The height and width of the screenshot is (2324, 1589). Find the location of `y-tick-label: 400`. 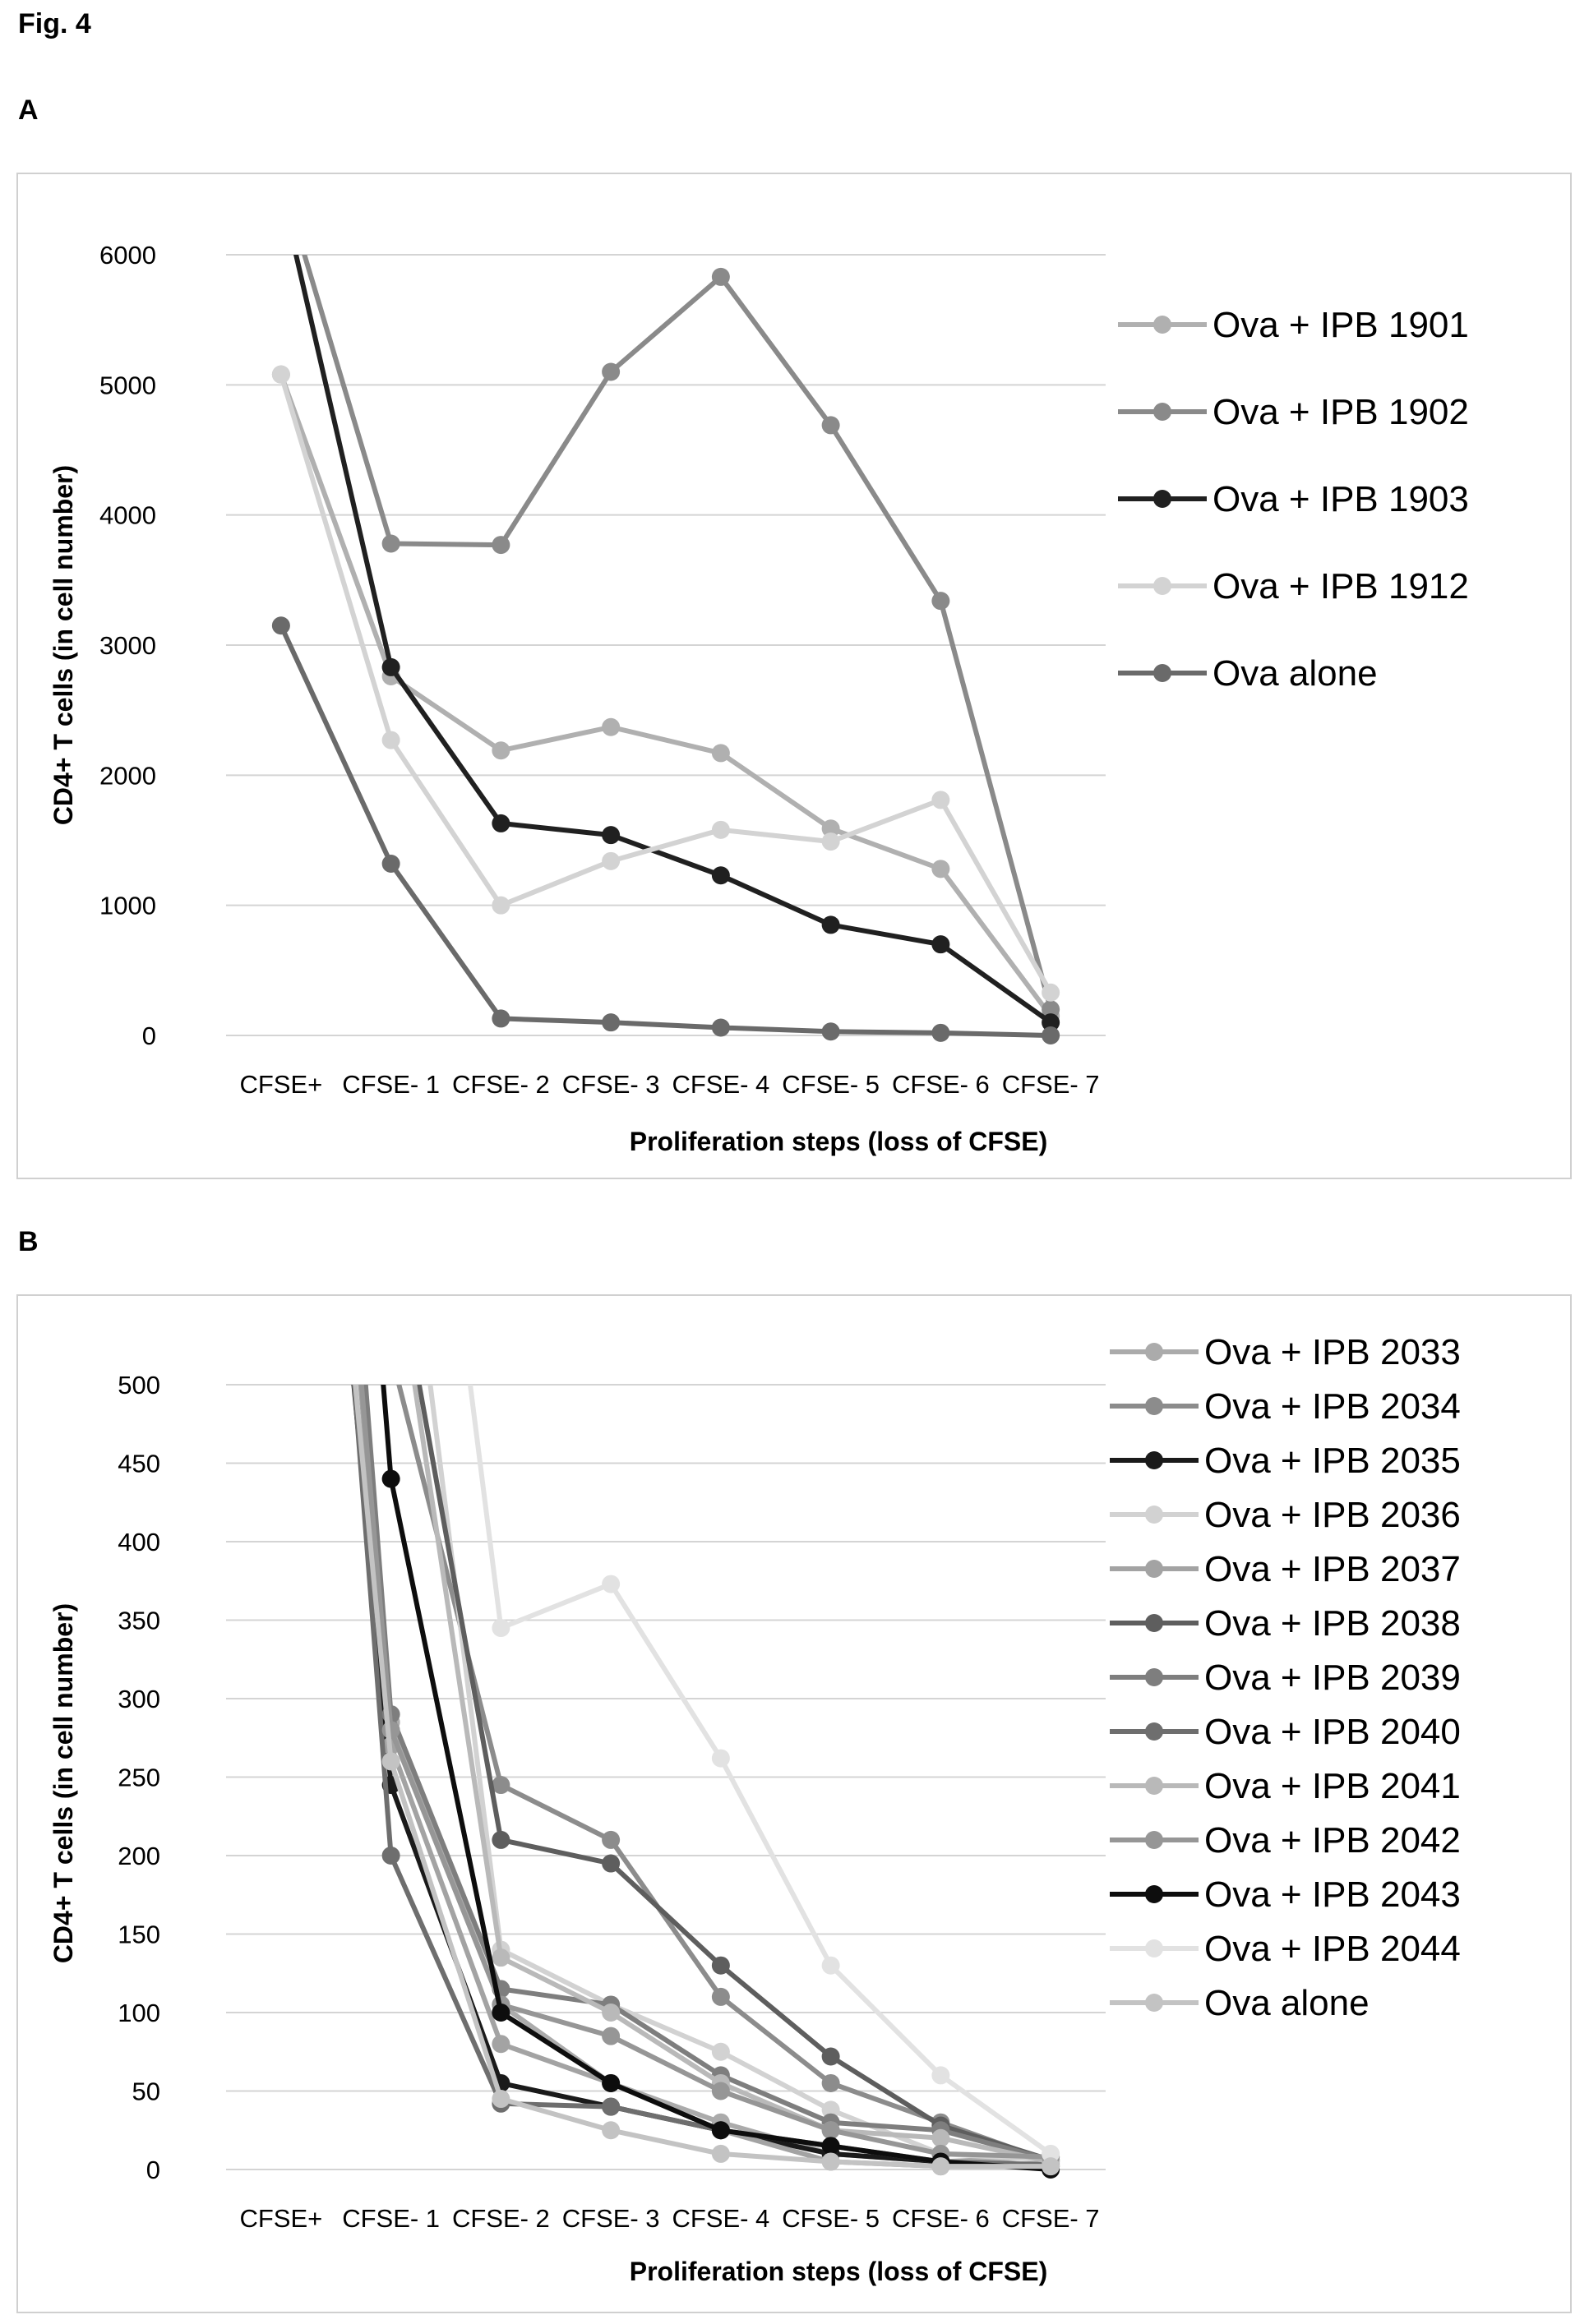

y-tick-label: 400 is located at coordinates (139, 1542).